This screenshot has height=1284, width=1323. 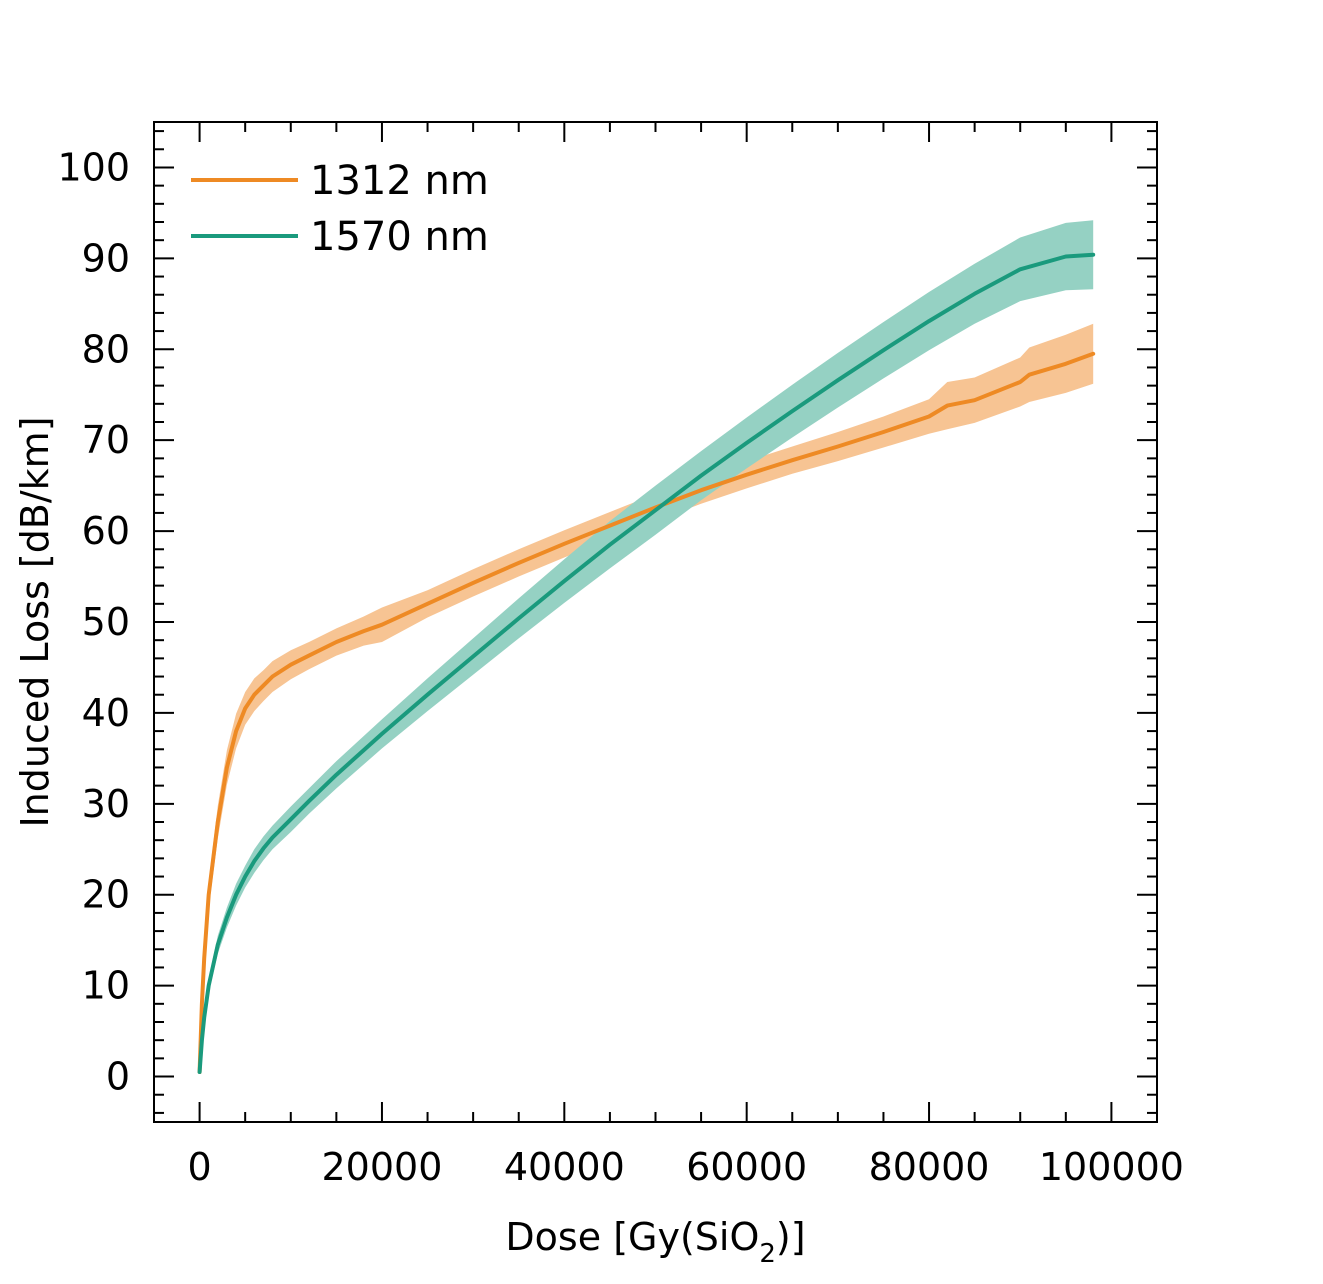 I want to click on y-tick-label: 60, so click(x=106, y=531).